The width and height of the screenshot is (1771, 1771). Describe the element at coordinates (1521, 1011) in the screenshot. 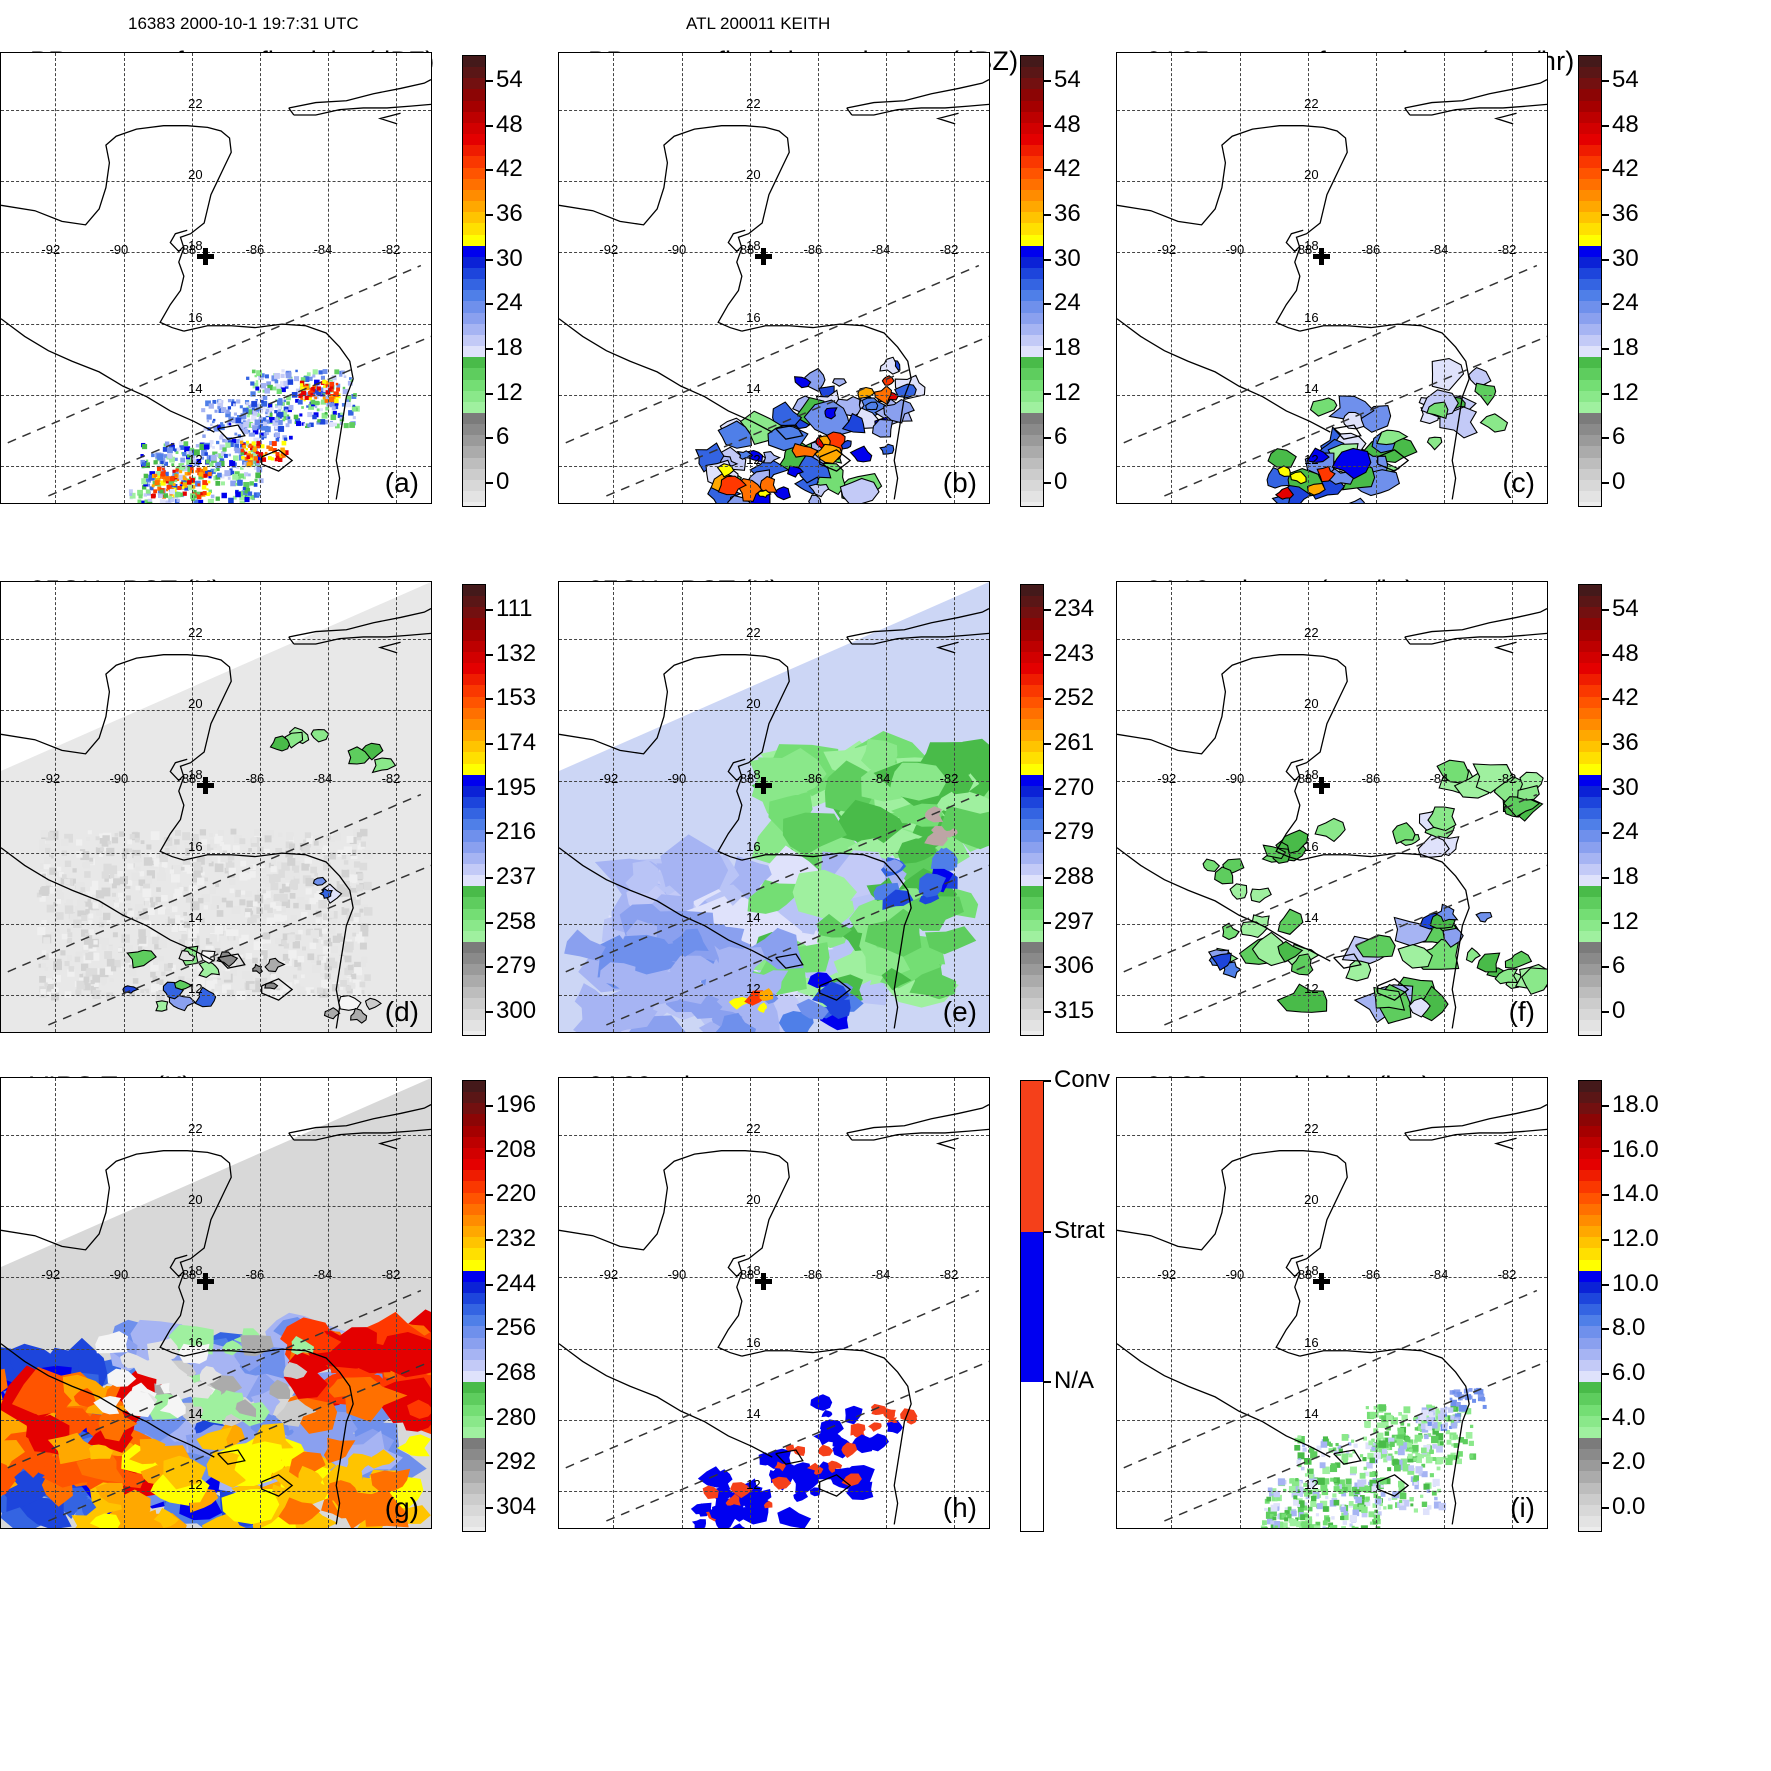

I see `panel-letter-f: (f)` at that location.